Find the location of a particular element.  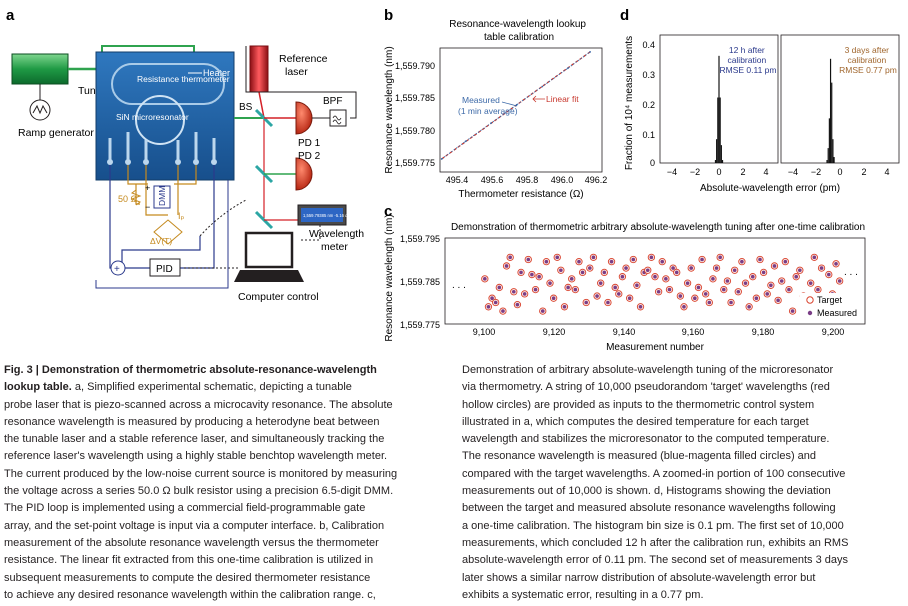

contact-points is located at coordinates (162, 162).